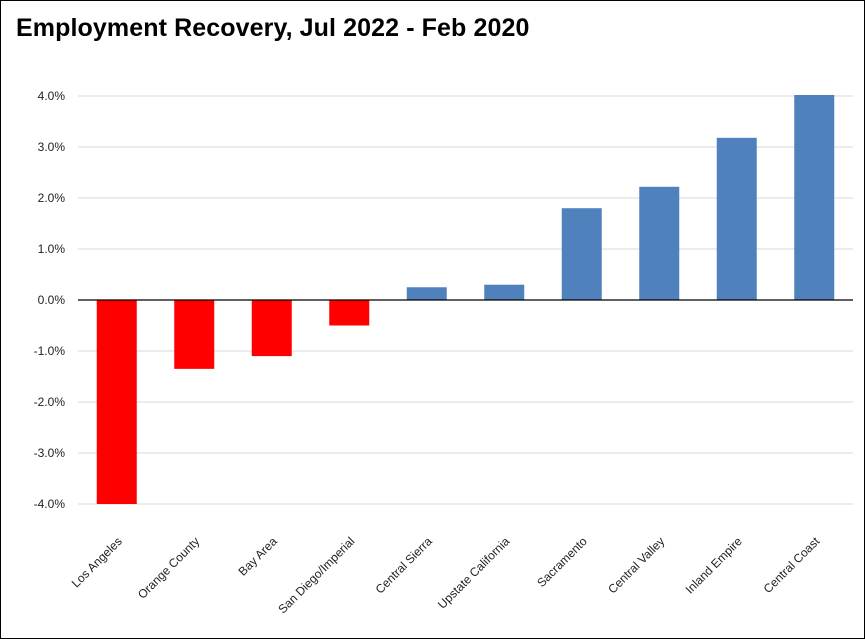  I want to click on x-category-label: Inland Empire, so click(714, 565).